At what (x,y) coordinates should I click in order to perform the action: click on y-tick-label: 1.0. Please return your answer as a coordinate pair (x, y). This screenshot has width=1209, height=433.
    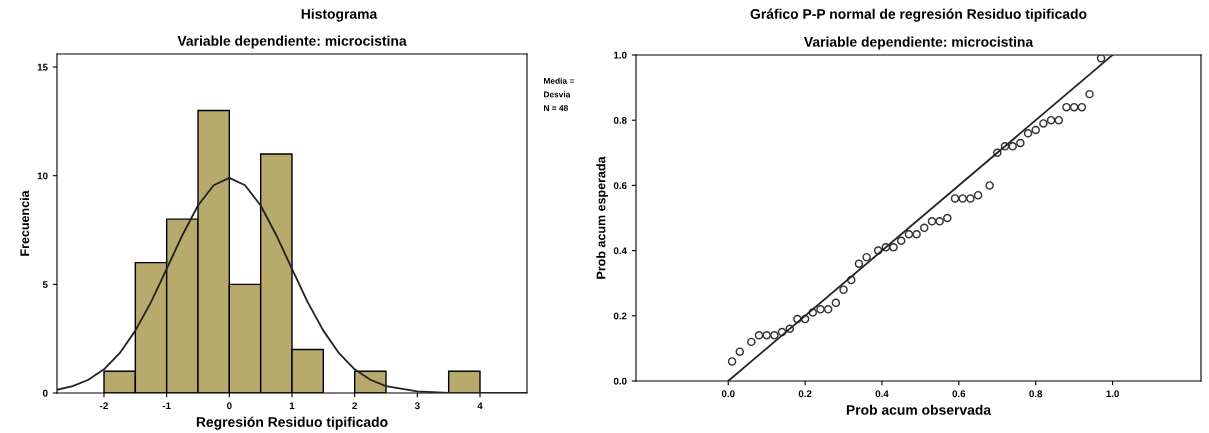
    Looking at the image, I should click on (620, 55).